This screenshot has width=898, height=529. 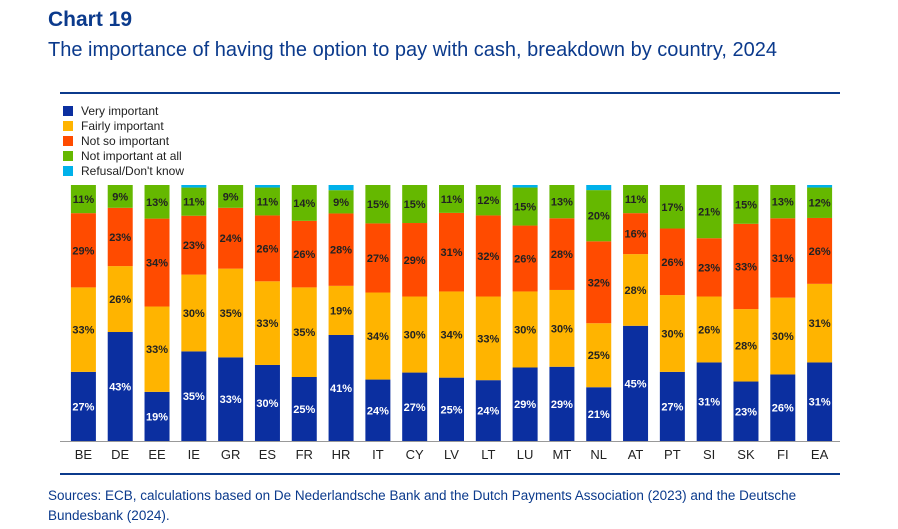 I want to click on bar-NL-s4, so click(x=599, y=188).